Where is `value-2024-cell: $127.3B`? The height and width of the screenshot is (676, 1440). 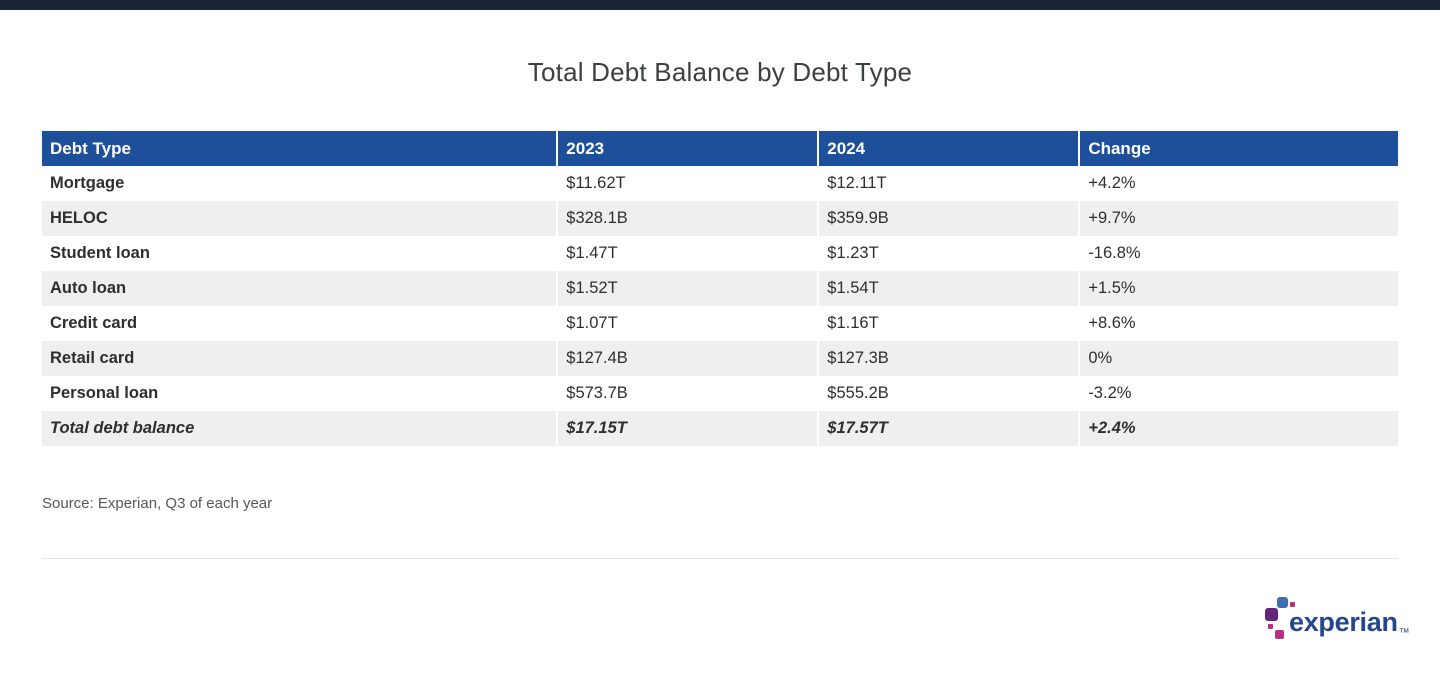 value-2024-cell: $127.3B is located at coordinates (948, 358).